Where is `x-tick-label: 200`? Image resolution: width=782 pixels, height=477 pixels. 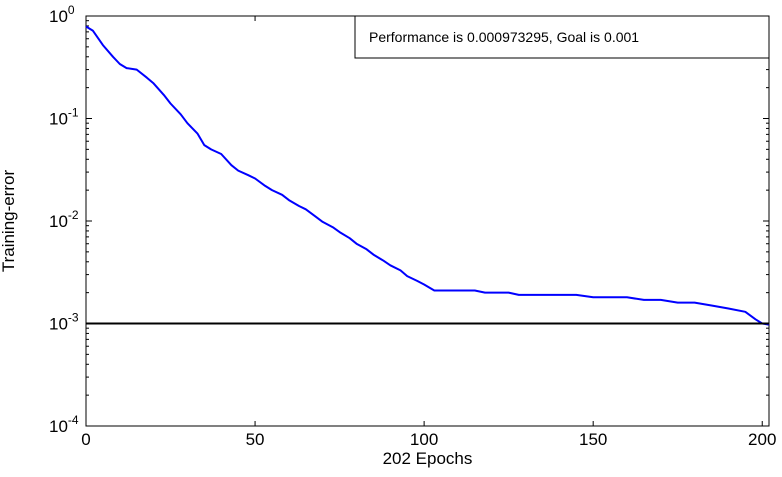
x-tick-label: 200 is located at coordinates (762, 439).